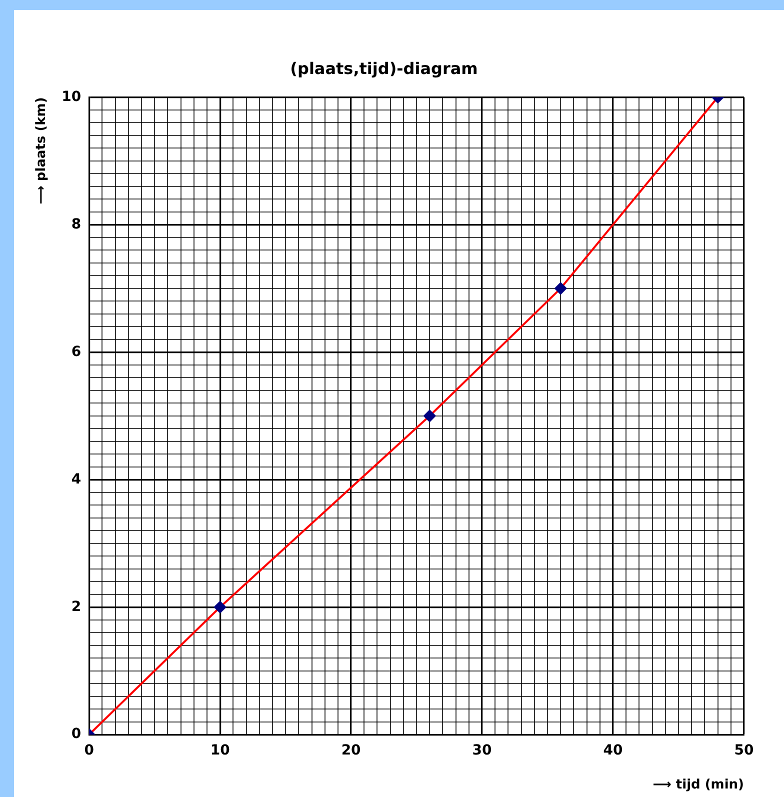  What do you see at coordinates (698, 785) in the screenshot?
I see `x-axis-title: ⟶ tijd (min)` at bounding box center [698, 785].